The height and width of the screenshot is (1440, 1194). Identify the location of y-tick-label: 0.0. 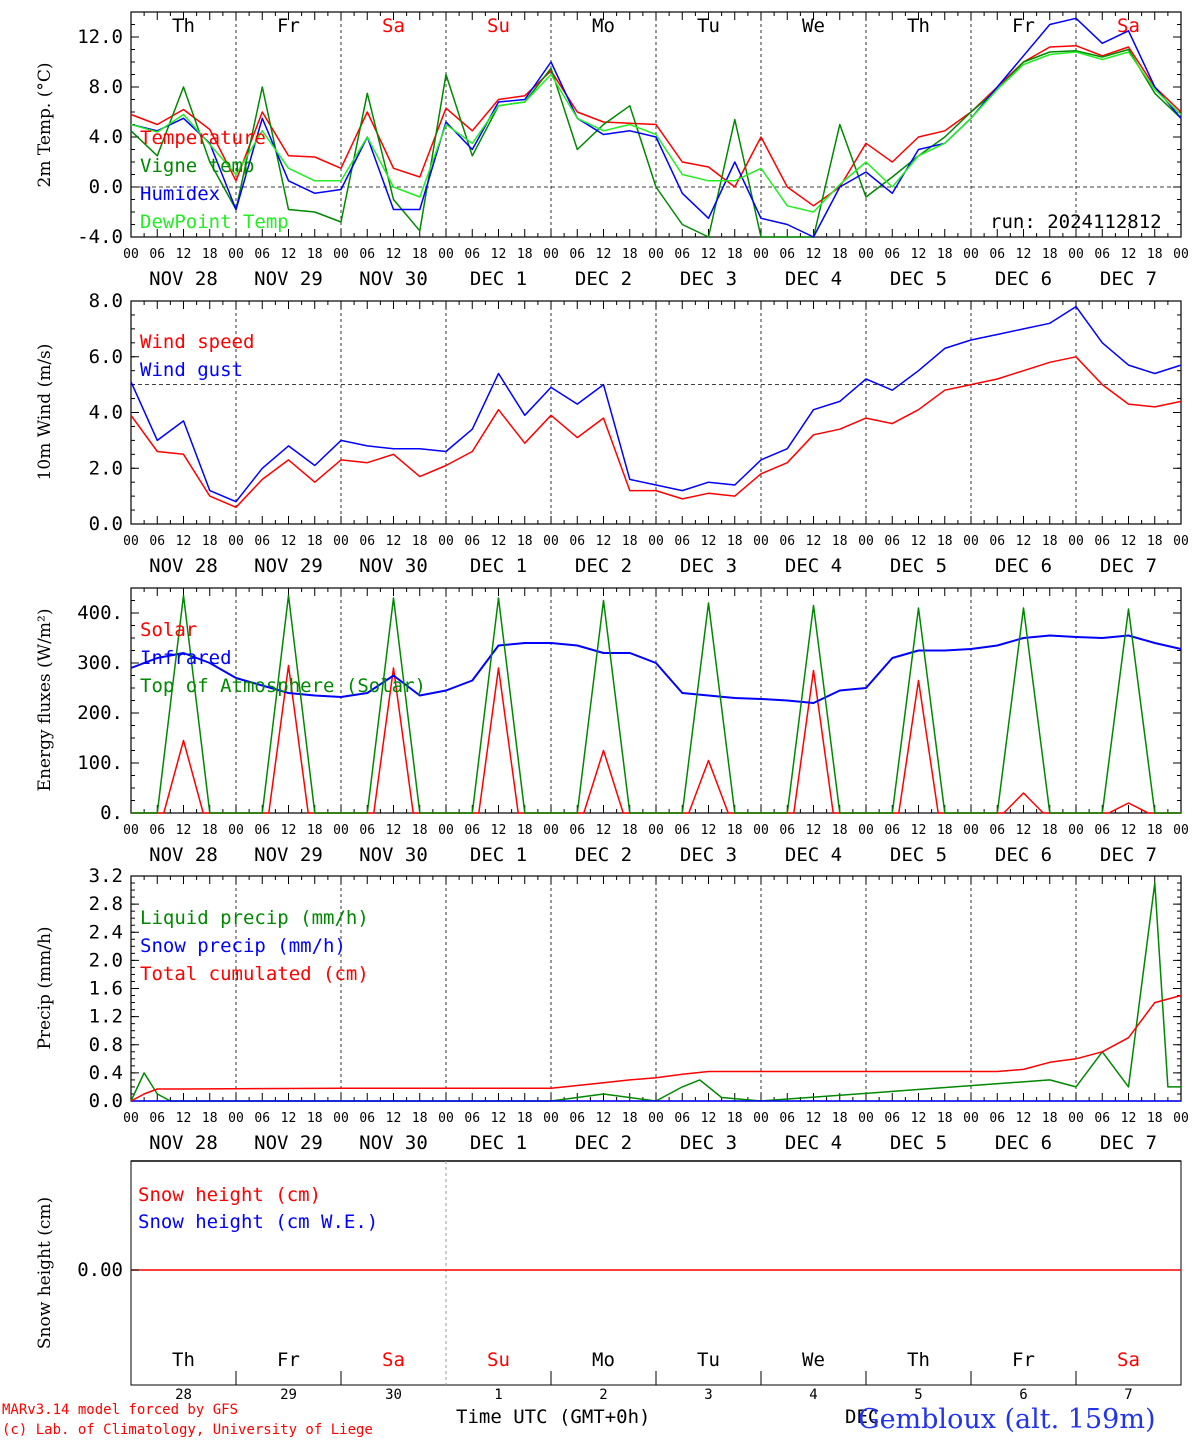
(106, 524).